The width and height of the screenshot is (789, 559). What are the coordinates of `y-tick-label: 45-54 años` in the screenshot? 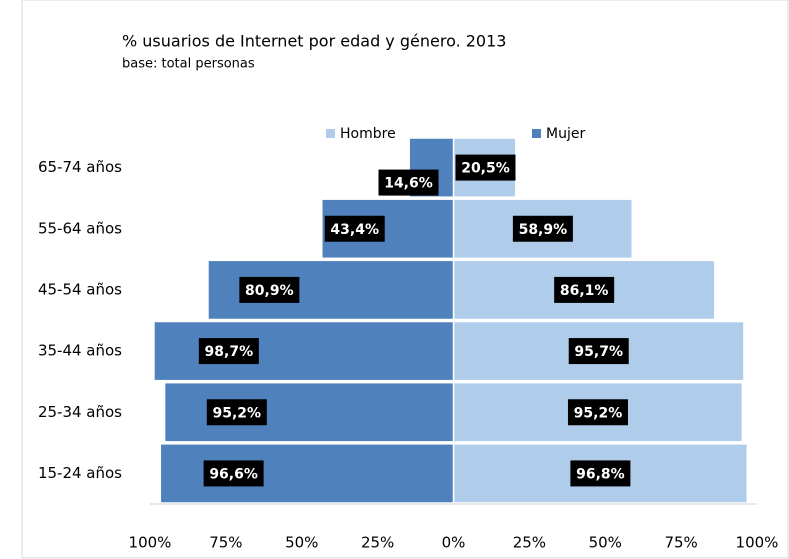 It's located at (80, 289).